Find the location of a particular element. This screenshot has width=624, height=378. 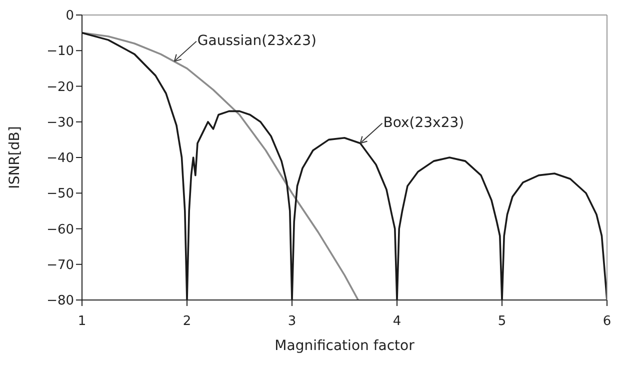

x-tick-label: 6 is located at coordinates (607, 322).